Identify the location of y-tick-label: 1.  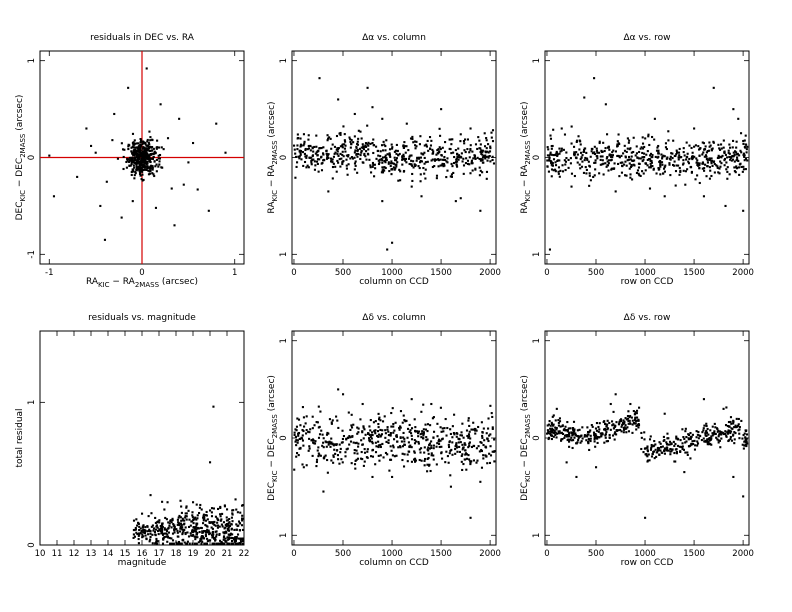
(284, 535).